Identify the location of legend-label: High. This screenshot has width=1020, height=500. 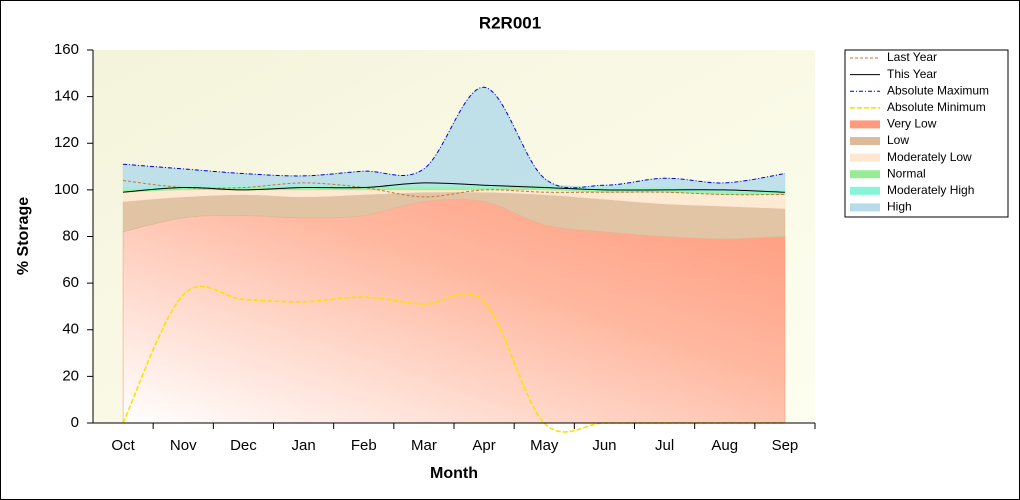
(899, 207).